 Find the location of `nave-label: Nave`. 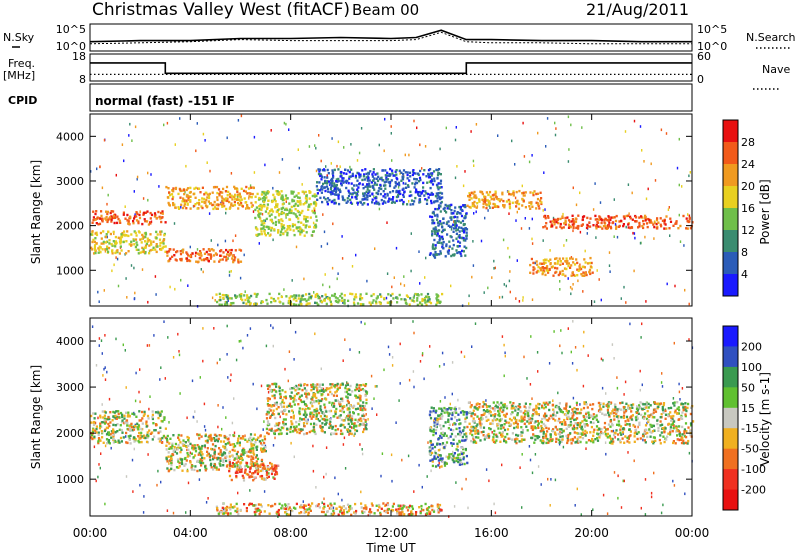

nave-label: Nave is located at coordinates (776, 69).